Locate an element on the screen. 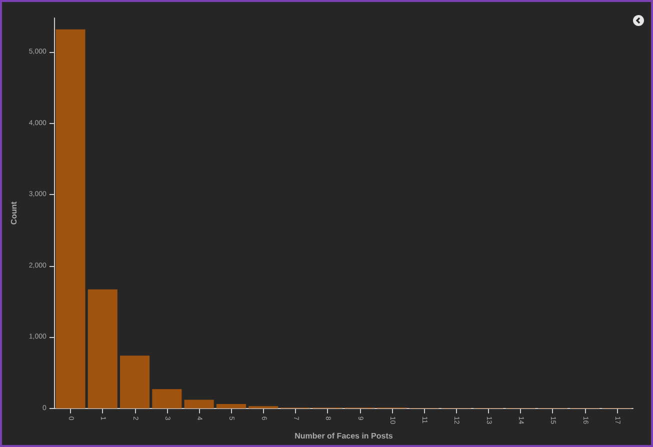  x-axis-title: Number of Faces in Posts is located at coordinates (344, 436).